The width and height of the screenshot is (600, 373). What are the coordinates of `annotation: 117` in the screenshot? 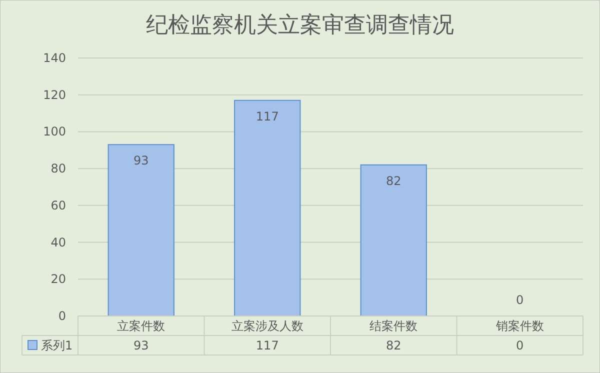 It's located at (267, 116).